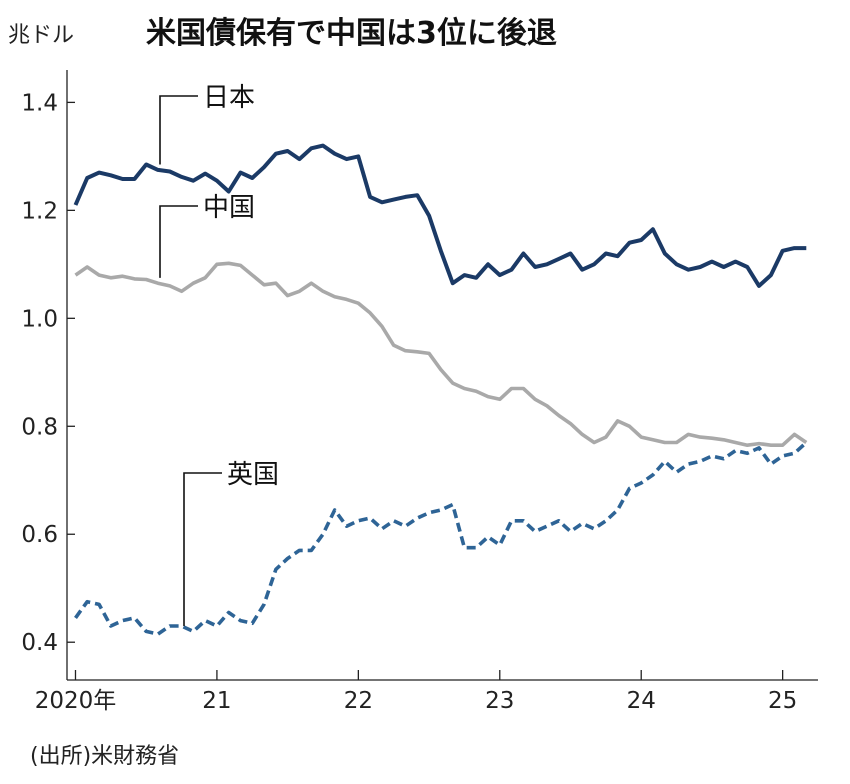 The width and height of the screenshot is (850, 784). I want to click on label-uk-leader, so click(202, 549).